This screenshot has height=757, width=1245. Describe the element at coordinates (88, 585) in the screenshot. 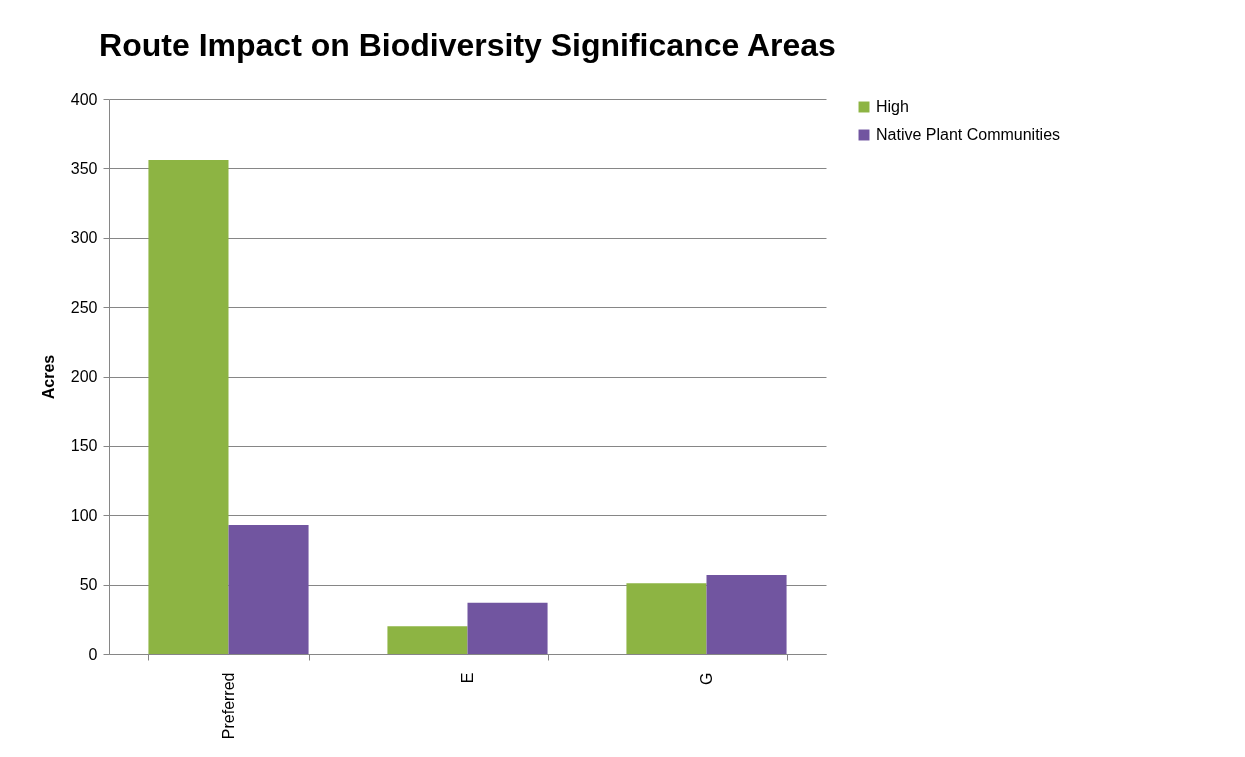

I see `y-tick-label: 50` at that location.